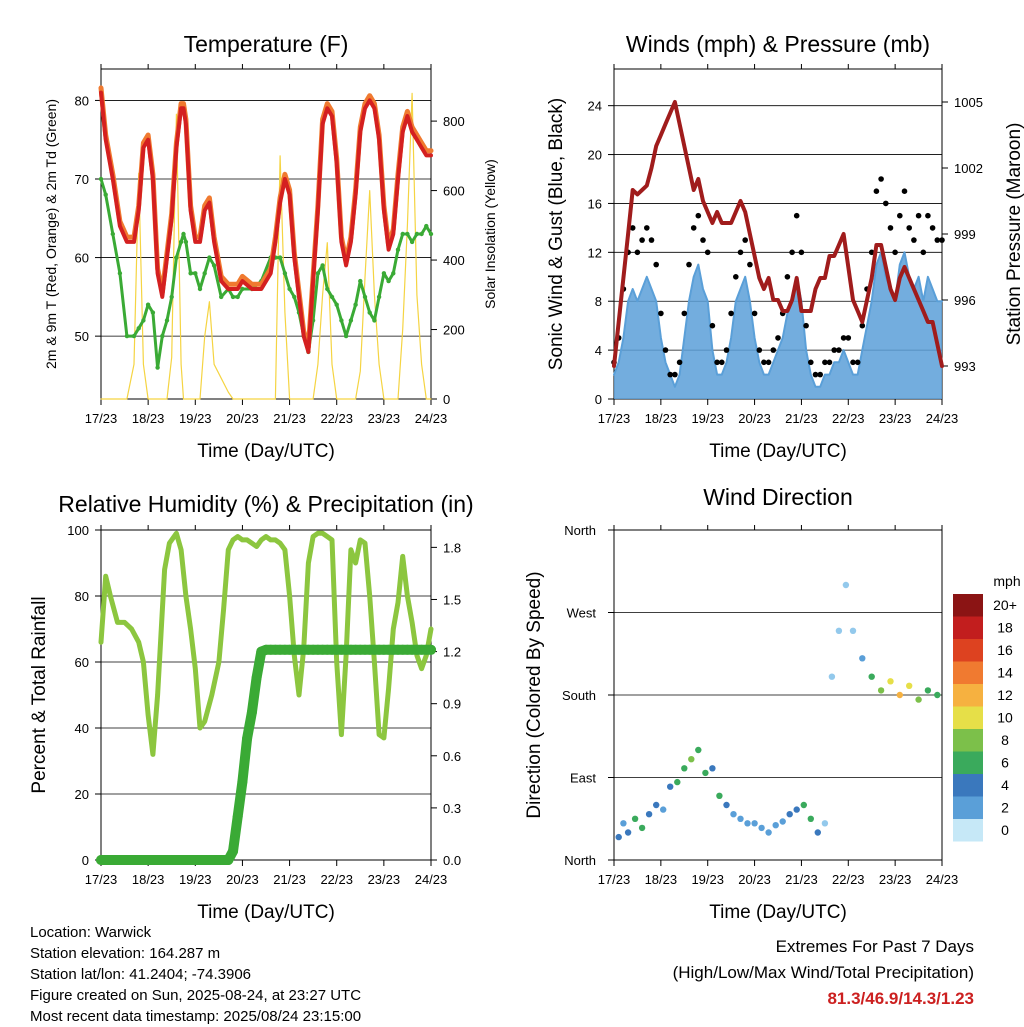  I want to click on pressure-ylabel-right: Station Pressure (Maroon), so click(1014, 234).